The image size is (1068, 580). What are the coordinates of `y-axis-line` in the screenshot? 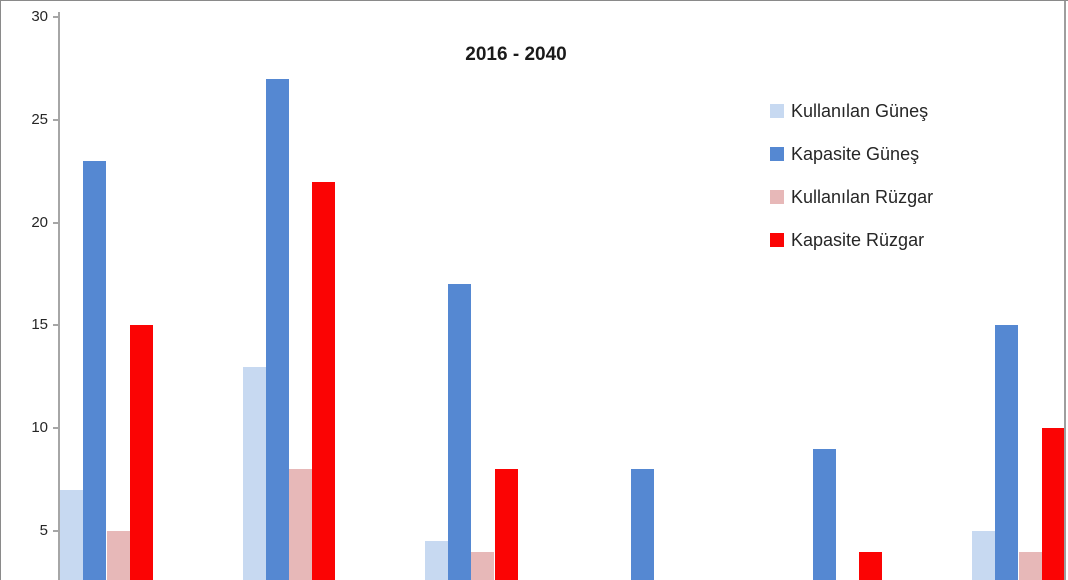 It's located at (59, 296).